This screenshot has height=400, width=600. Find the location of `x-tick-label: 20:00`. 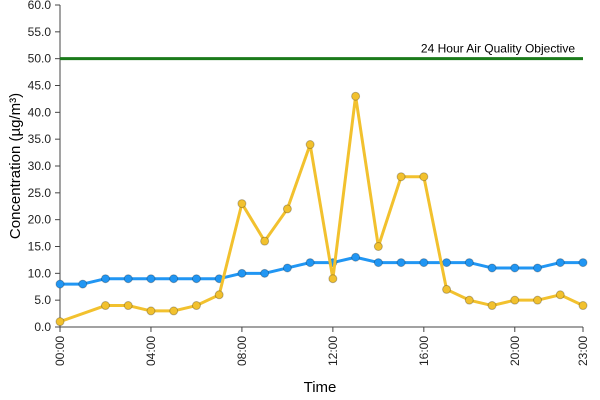

x-tick-label: 20:00 is located at coordinates (515, 351).